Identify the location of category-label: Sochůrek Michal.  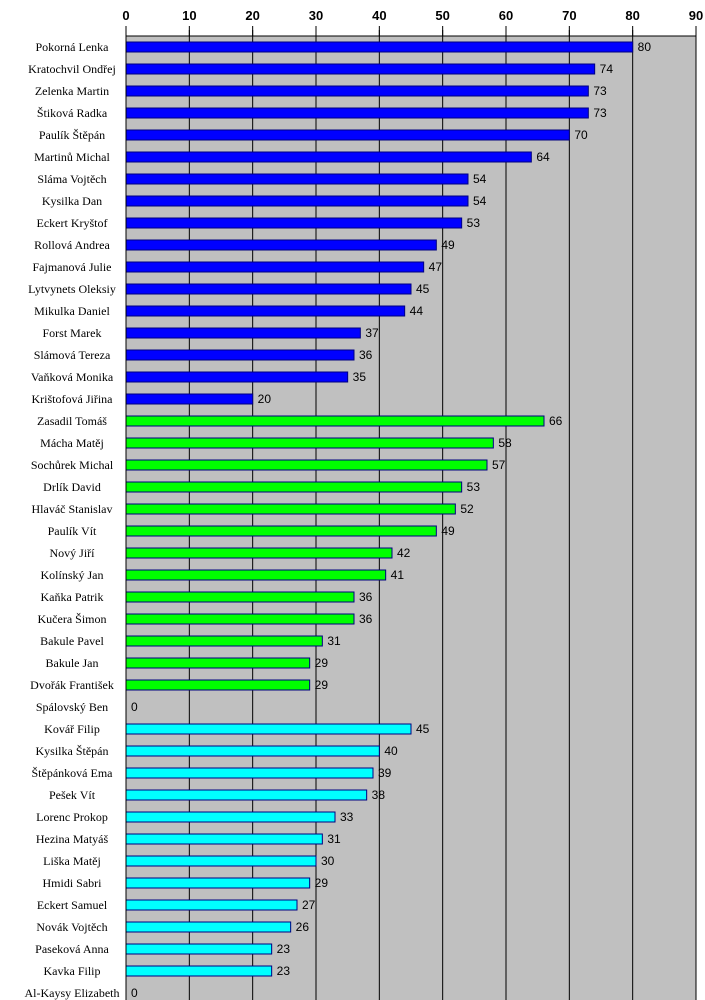
(72, 465).